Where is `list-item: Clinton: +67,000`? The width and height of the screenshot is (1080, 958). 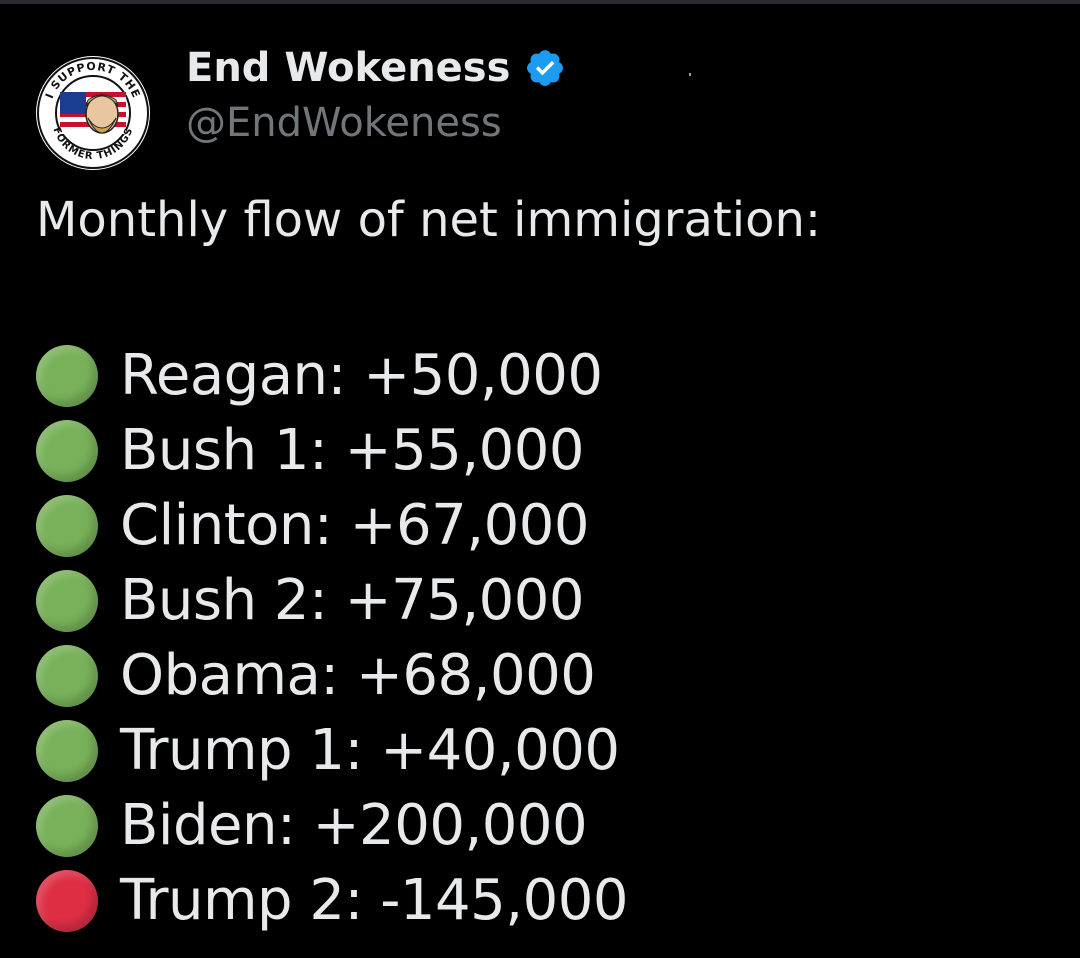
list-item: Clinton: +67,000 is located at coordinates (332, 525).